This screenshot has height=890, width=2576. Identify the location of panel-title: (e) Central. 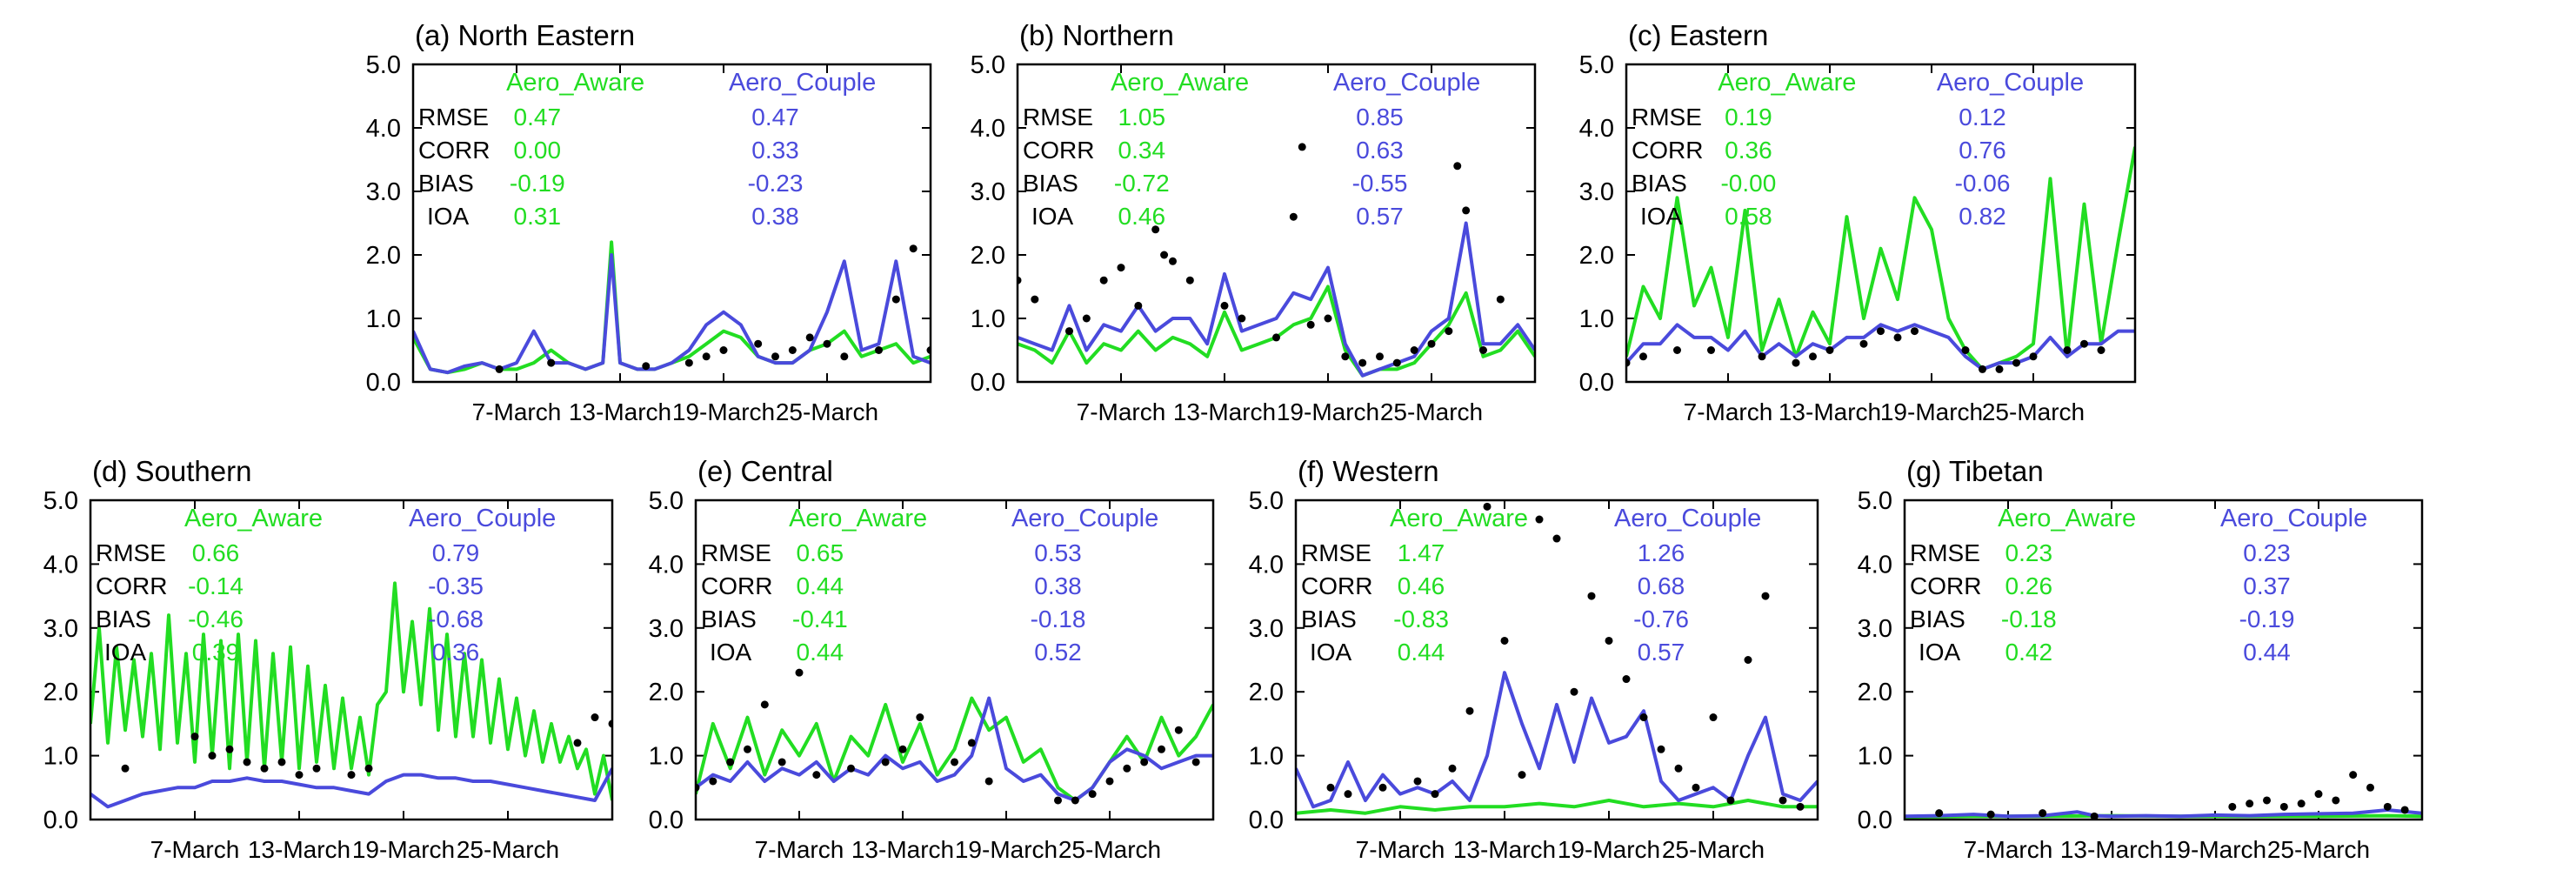
(765, 471).